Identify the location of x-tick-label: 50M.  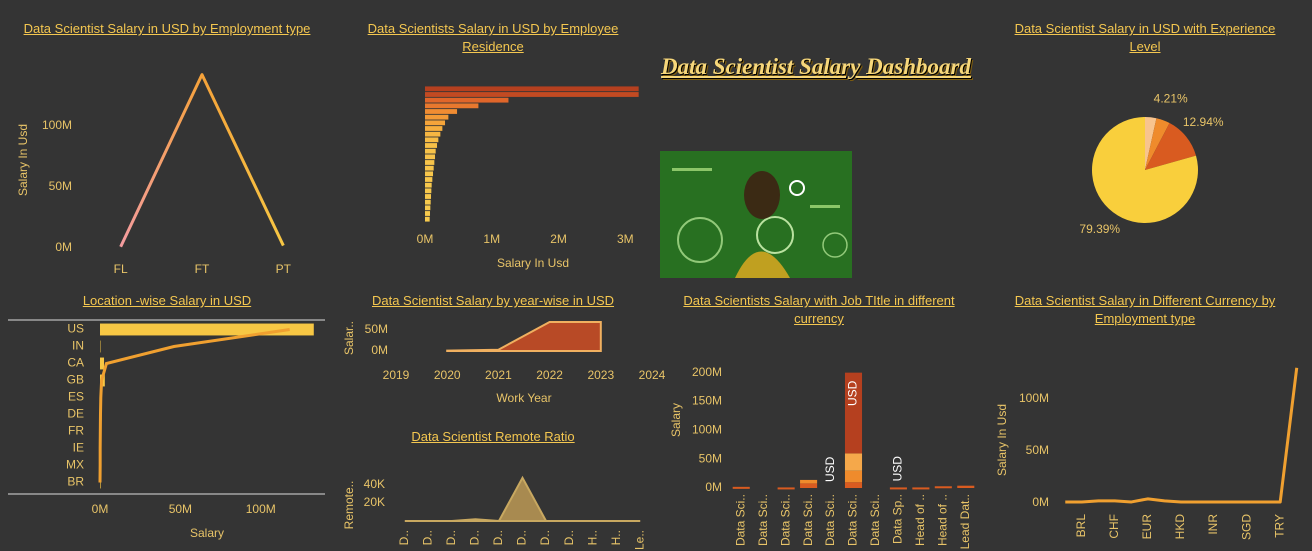
(180, 509).